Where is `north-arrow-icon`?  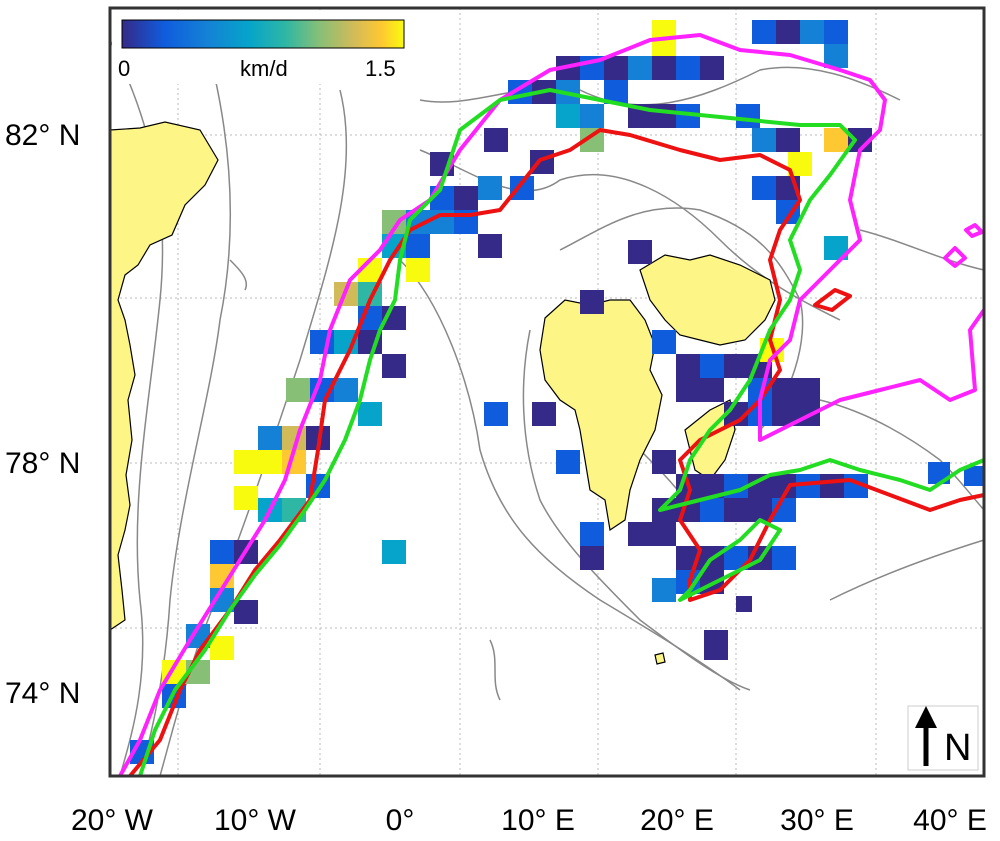 north-arrow-icon is located at coordinates (926, 736).